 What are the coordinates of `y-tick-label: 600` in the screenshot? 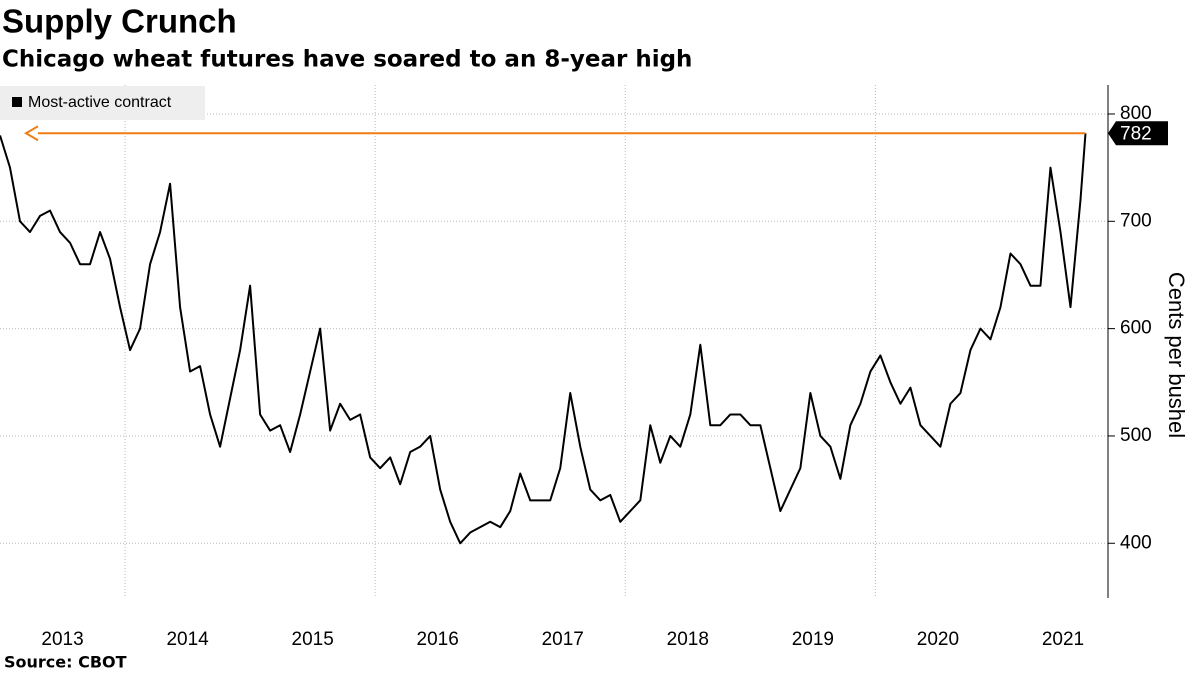 It's located at (1136, 328).